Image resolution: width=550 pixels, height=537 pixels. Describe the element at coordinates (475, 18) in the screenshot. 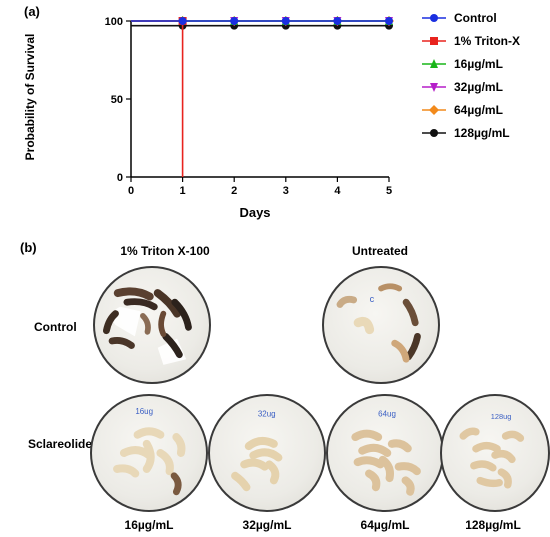

I see `legend-label: Control` at that location.